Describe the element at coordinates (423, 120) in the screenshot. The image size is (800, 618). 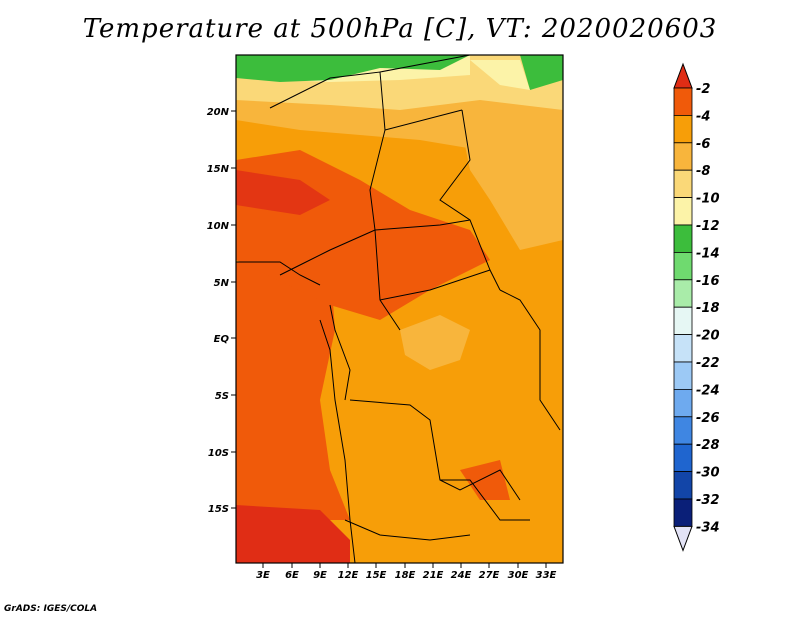
I see `border-chad-libya` at that location.